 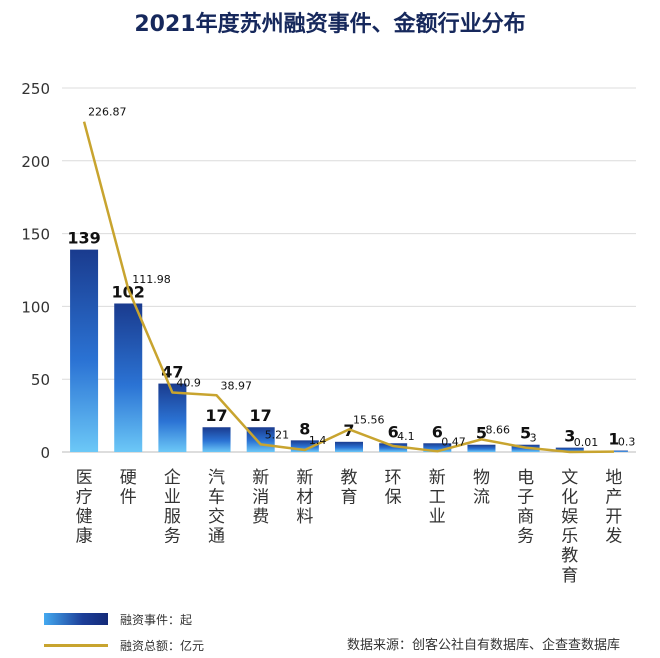 I want to click on y-tick-label: 0, so click(x=45, y=453).